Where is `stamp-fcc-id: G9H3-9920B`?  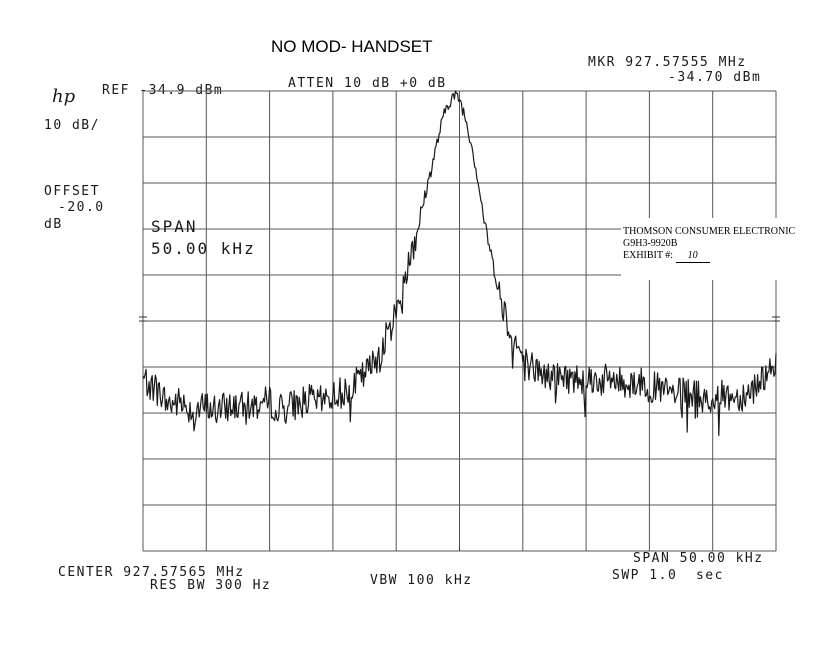 stamp-fcc-id: G9H3-9920B is located at coordinates (650, 243).